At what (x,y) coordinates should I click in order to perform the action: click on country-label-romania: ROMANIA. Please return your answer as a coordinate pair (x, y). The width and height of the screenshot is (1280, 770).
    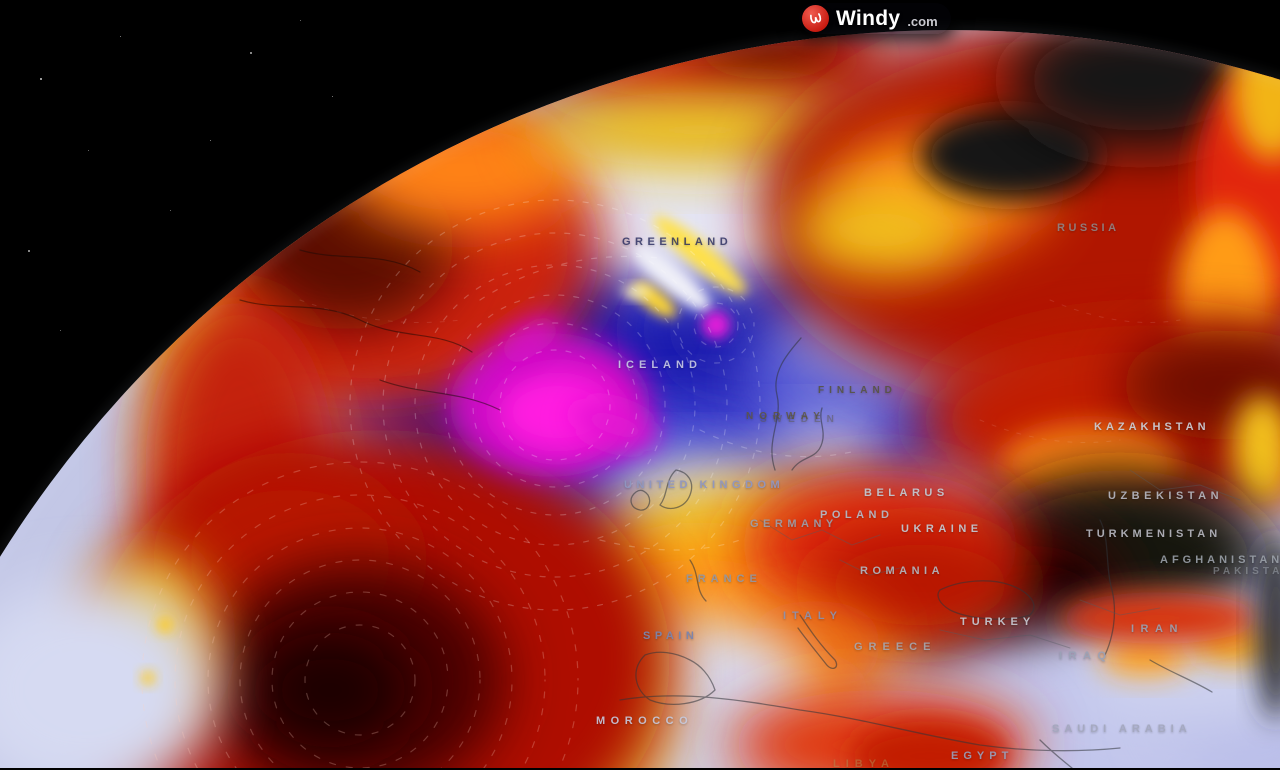
    Looking at the image, I should click on (902, 571).